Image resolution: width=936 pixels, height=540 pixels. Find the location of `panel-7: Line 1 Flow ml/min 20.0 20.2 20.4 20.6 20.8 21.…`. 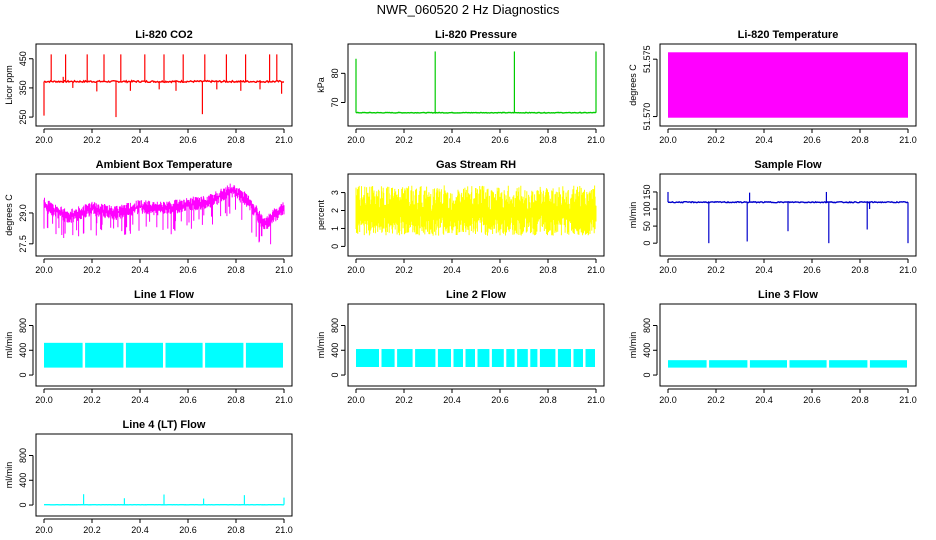

panel-7: Line 1 Flow ml/min 20.0 20.2 20.4 20.6 20.8 21.… is located at coordinates (148, 347).